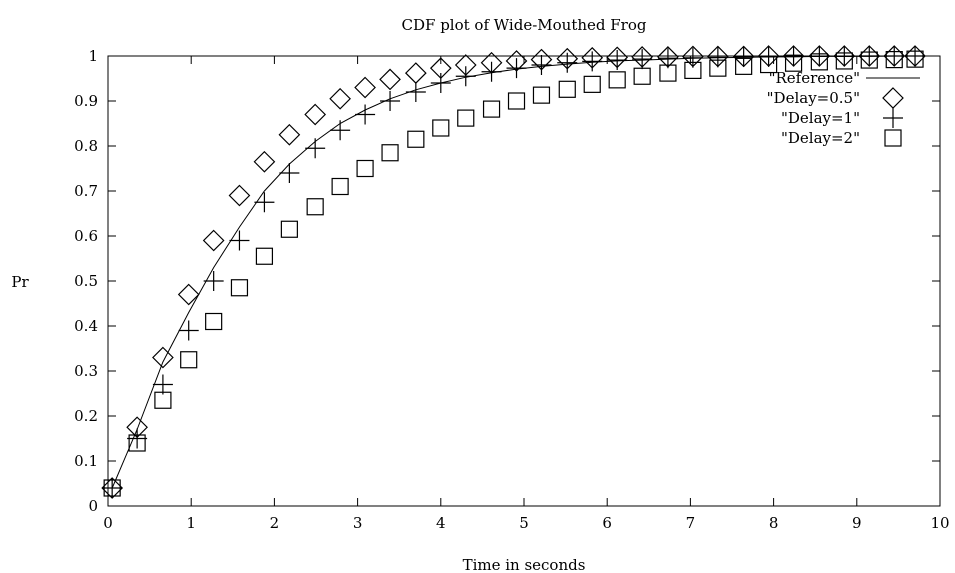 The width and height of the screenshot is (955, 573). What do you see at coordinates (441, 523) in the screenshot?
I see `x-tick-label: 4` at bounding box center [441, 523].